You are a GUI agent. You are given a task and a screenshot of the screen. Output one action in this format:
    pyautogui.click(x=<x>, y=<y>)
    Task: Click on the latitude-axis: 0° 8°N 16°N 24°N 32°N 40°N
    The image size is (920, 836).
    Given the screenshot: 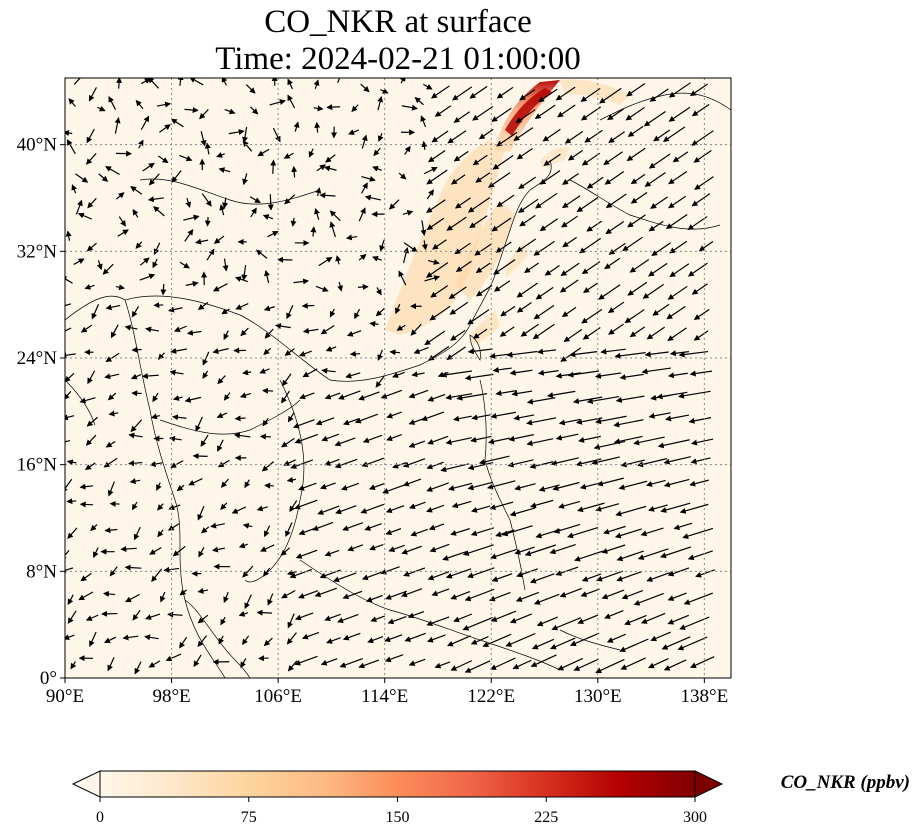 What is the action you would take?
    pyautogui.click(x=41, y=412)
    